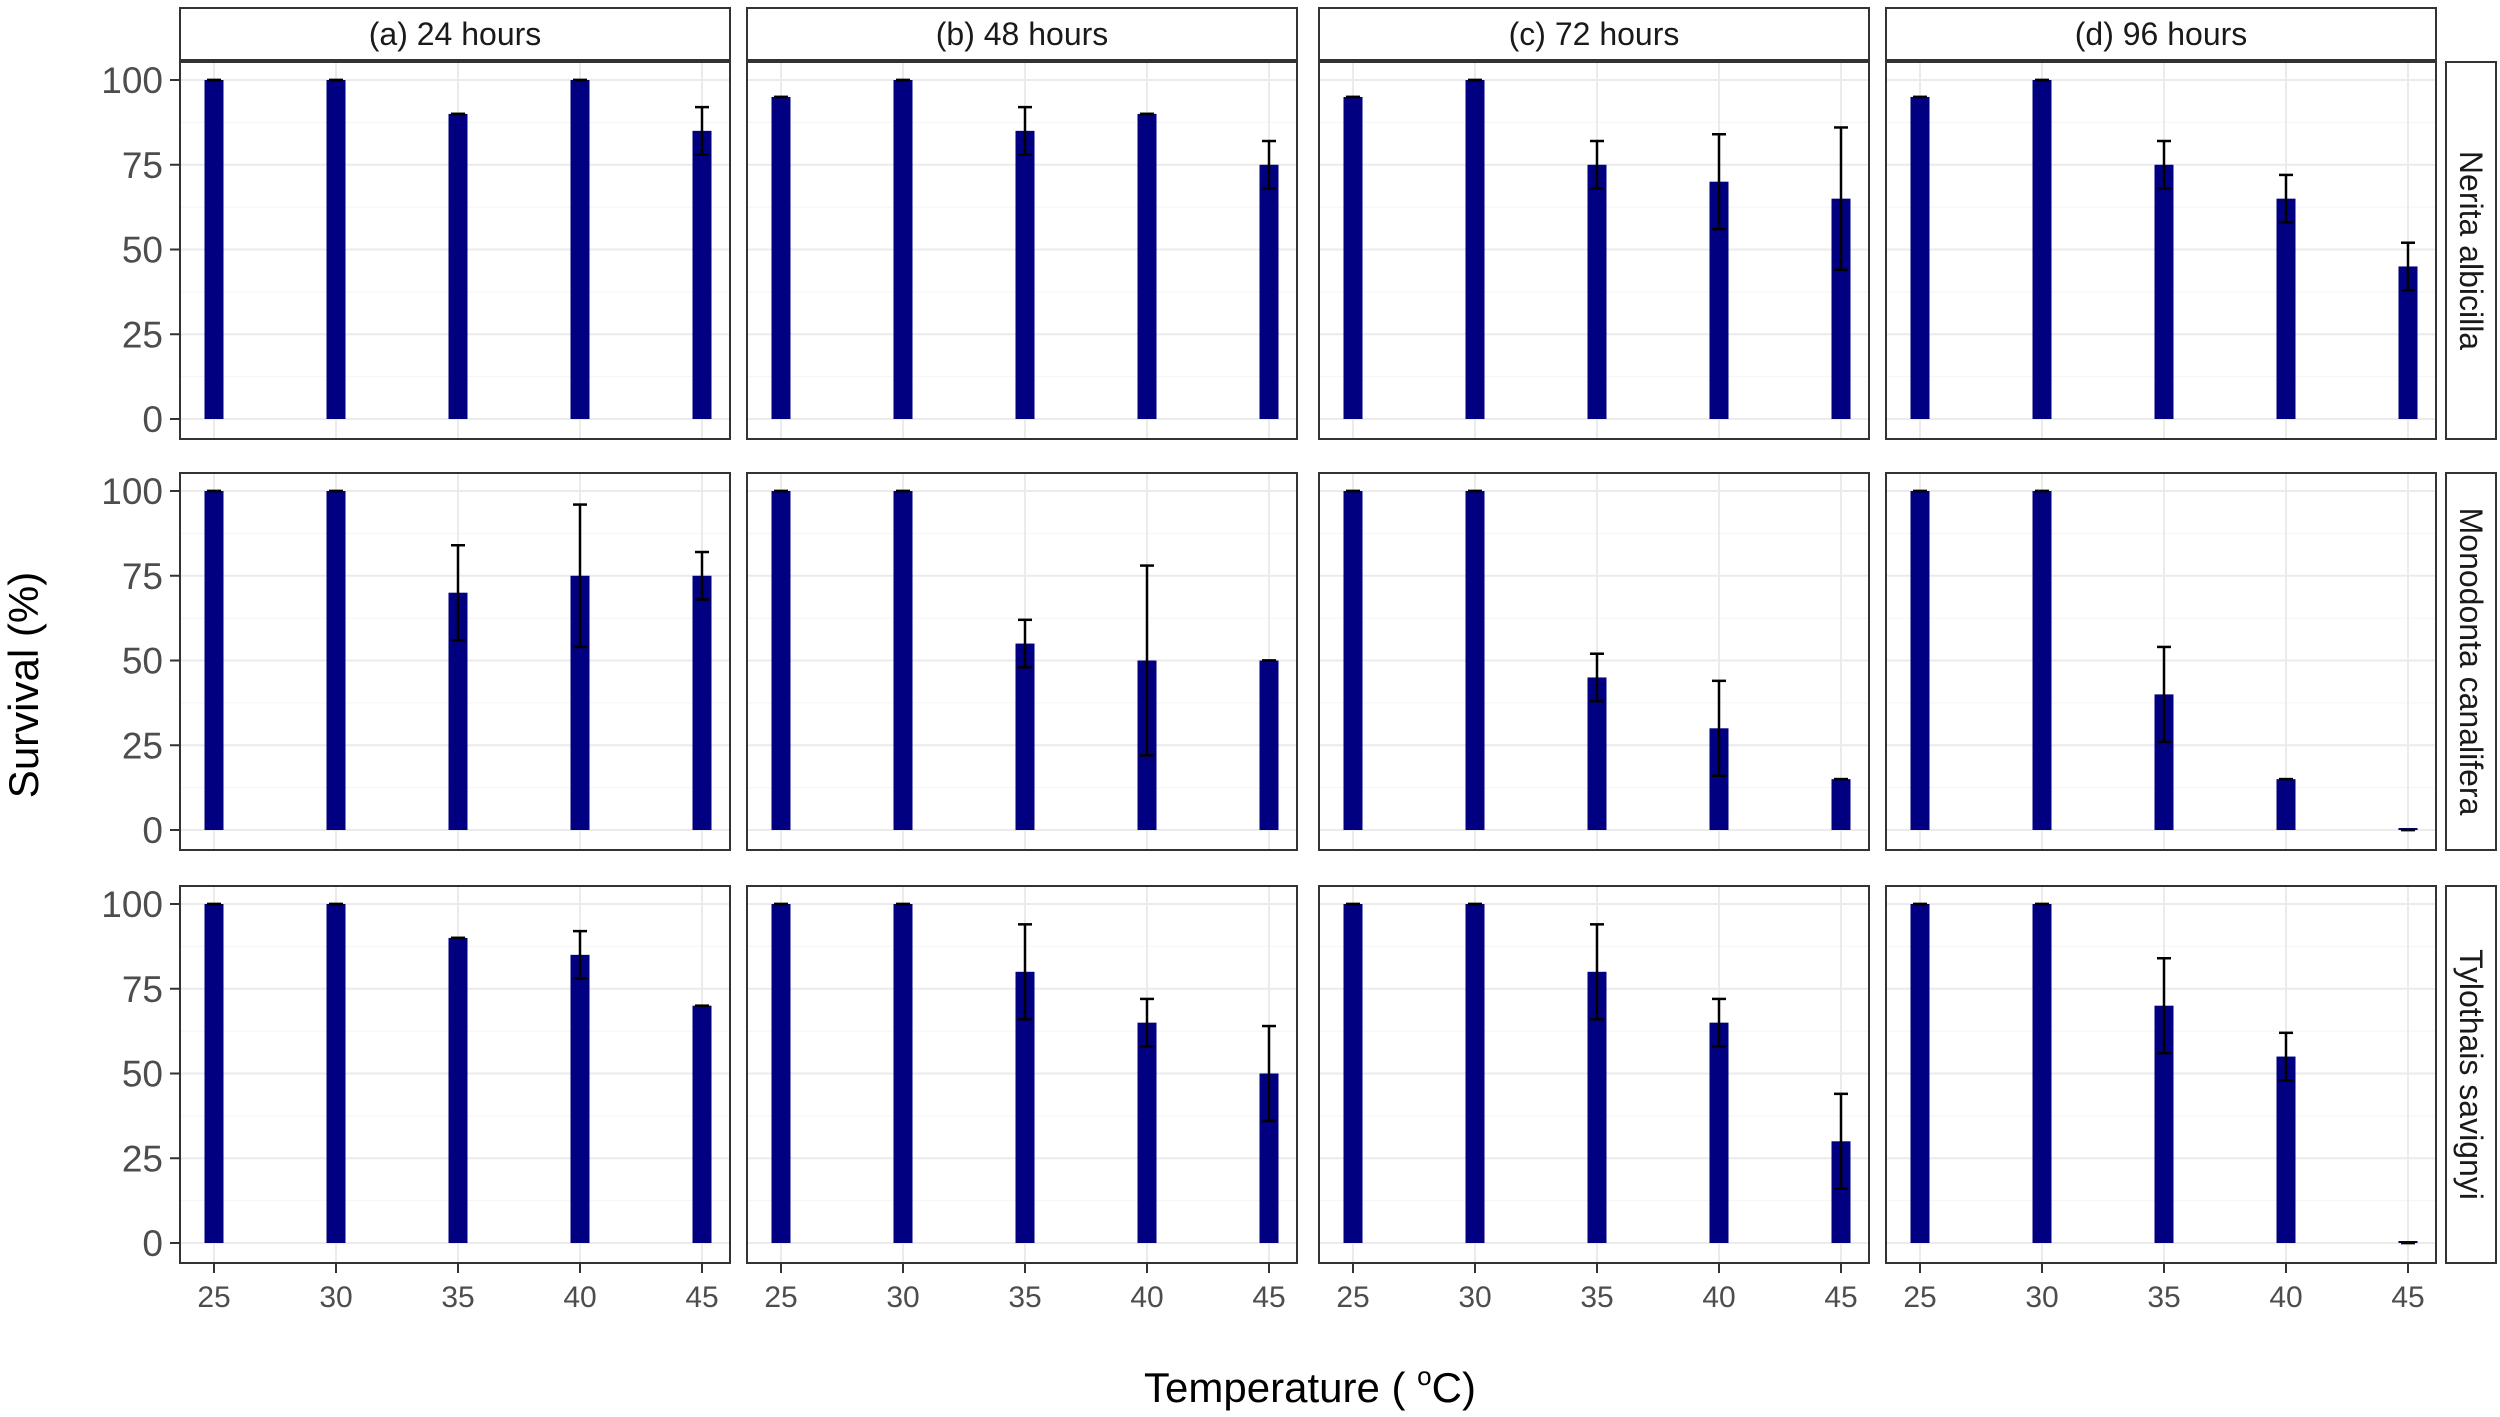 This screenshot has height=1417, width=2500. Describe the element at coordinates (23, 685) in the screenshot. I see `y-axis-title: Survival (%)` at that location.